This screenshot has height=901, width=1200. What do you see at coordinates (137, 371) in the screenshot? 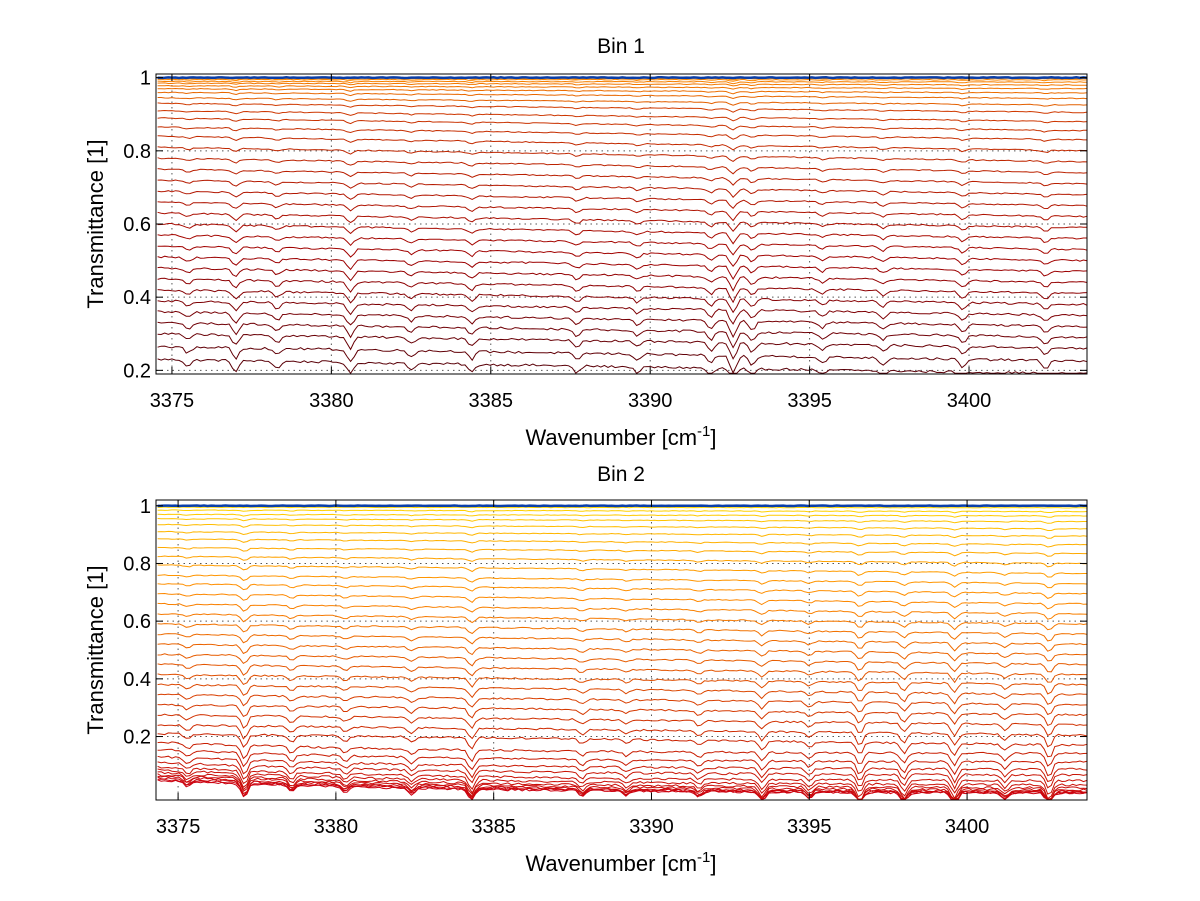
I see `bin-1-ytick-label: 0.2` at bounding box center [137, 371].